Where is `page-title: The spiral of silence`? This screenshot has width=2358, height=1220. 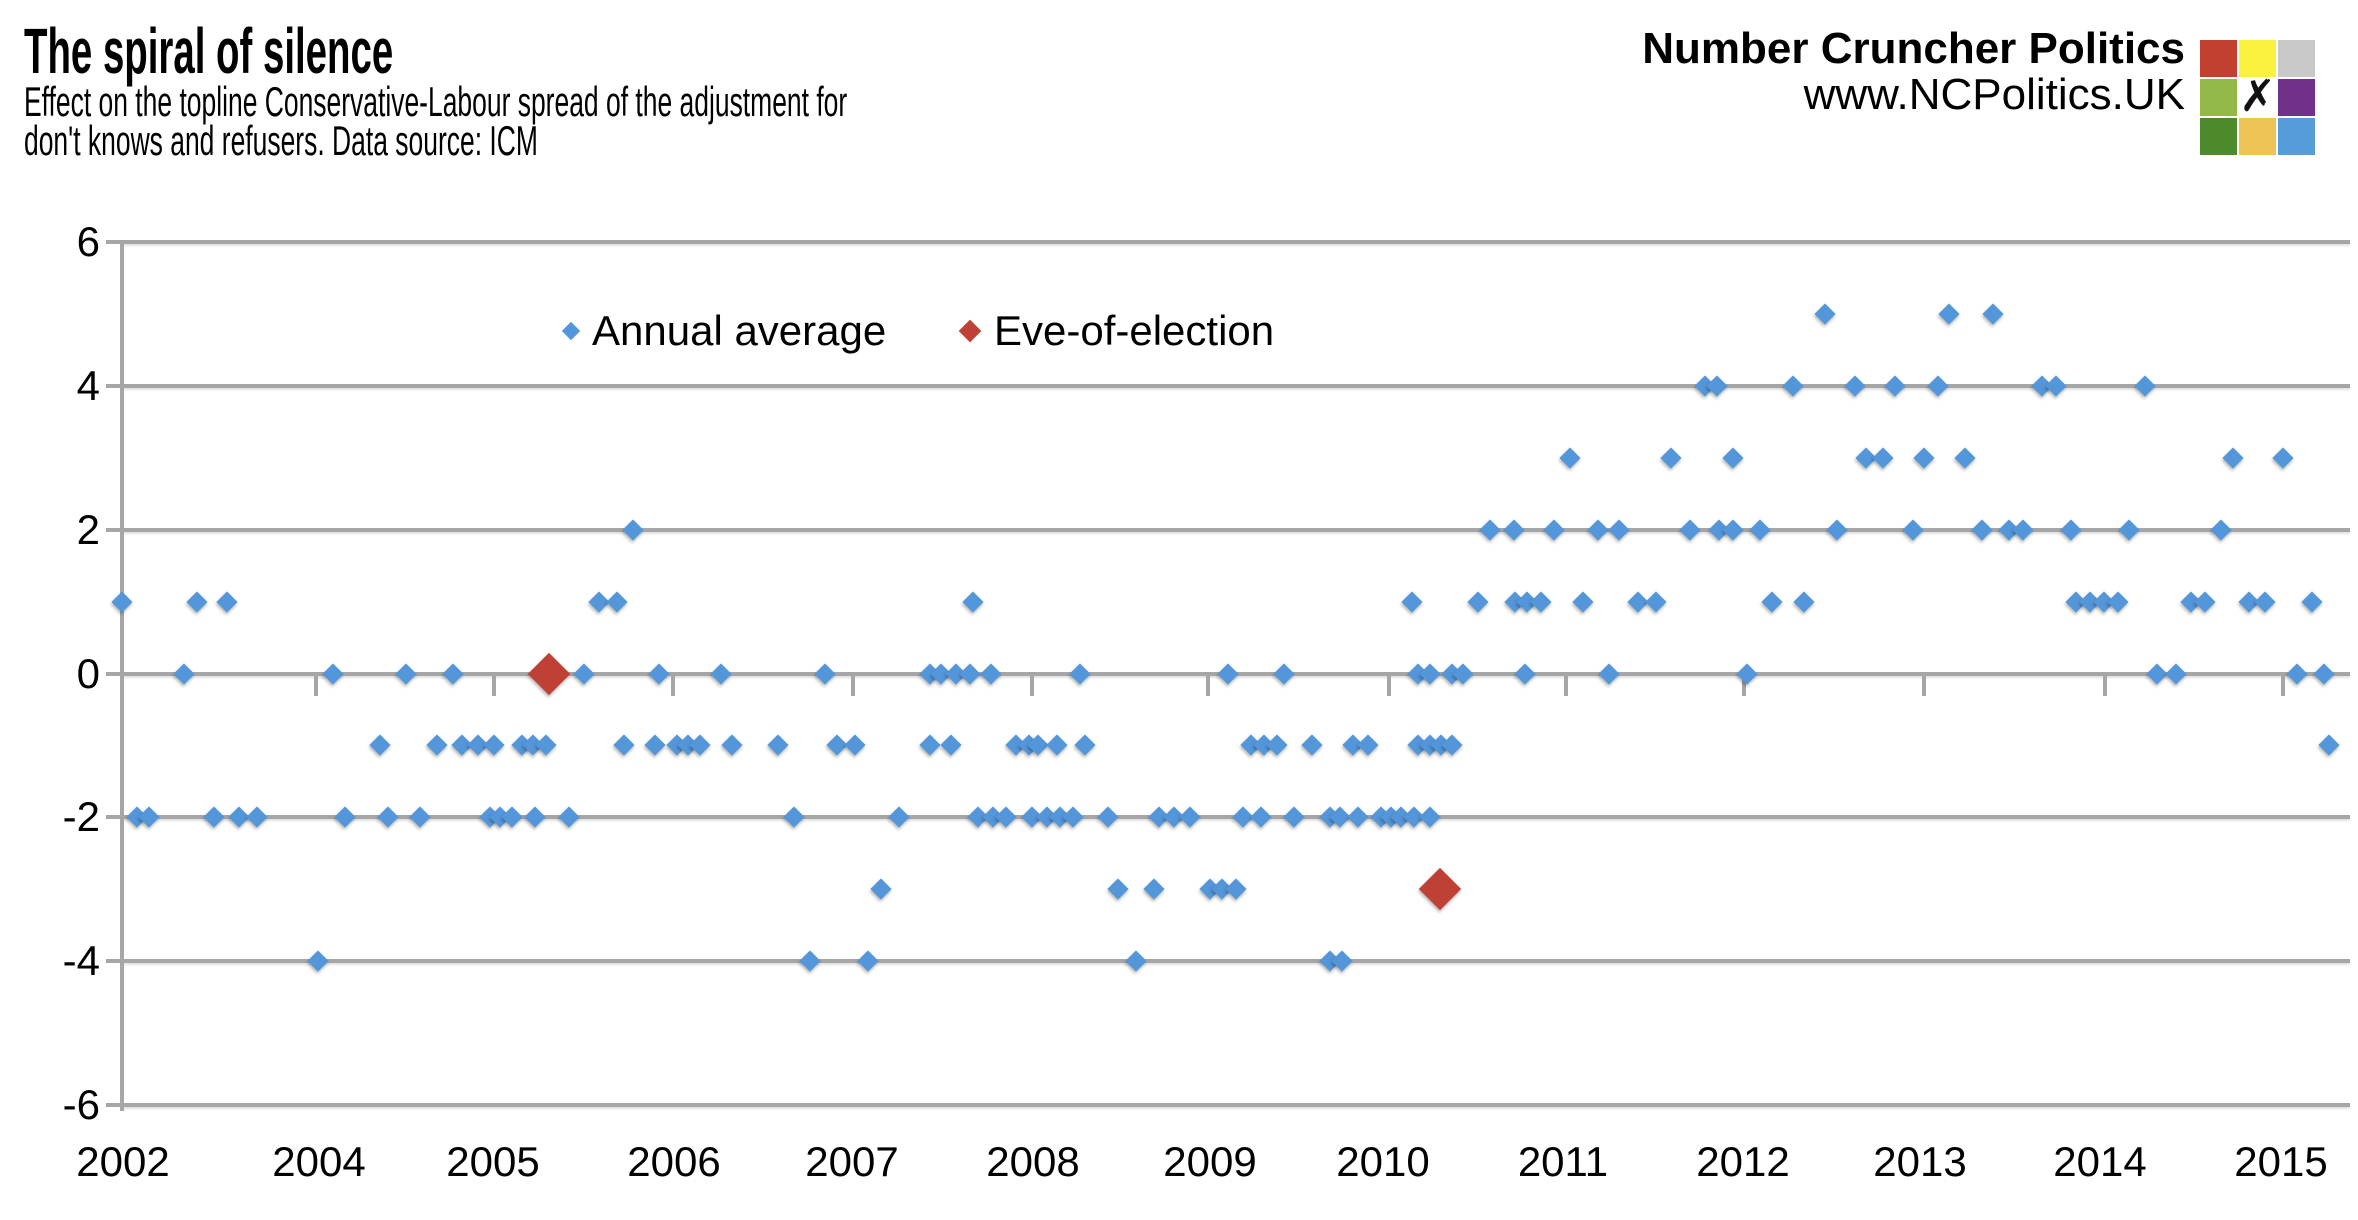 page-title: The spiral of silence is located at coordinates (209, 51).